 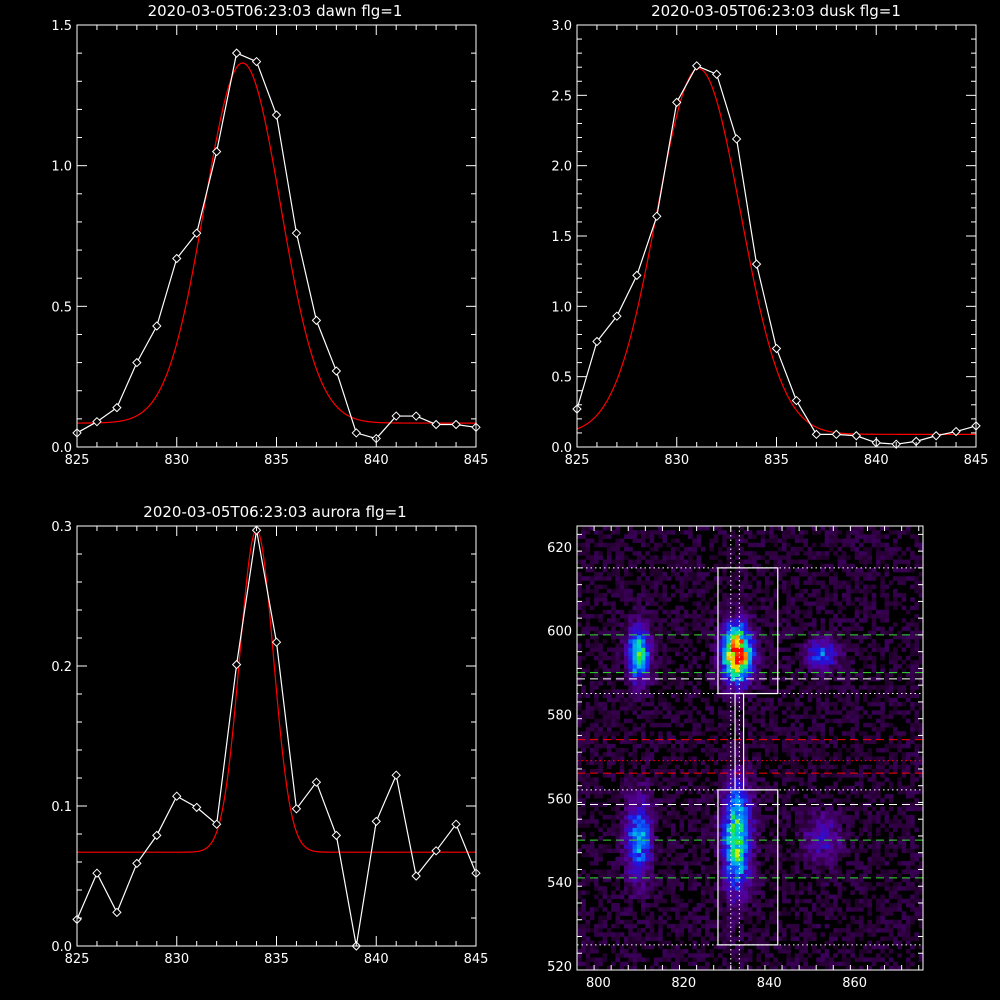 I want to click on dawn-data-point, so click(x=236, y=53).